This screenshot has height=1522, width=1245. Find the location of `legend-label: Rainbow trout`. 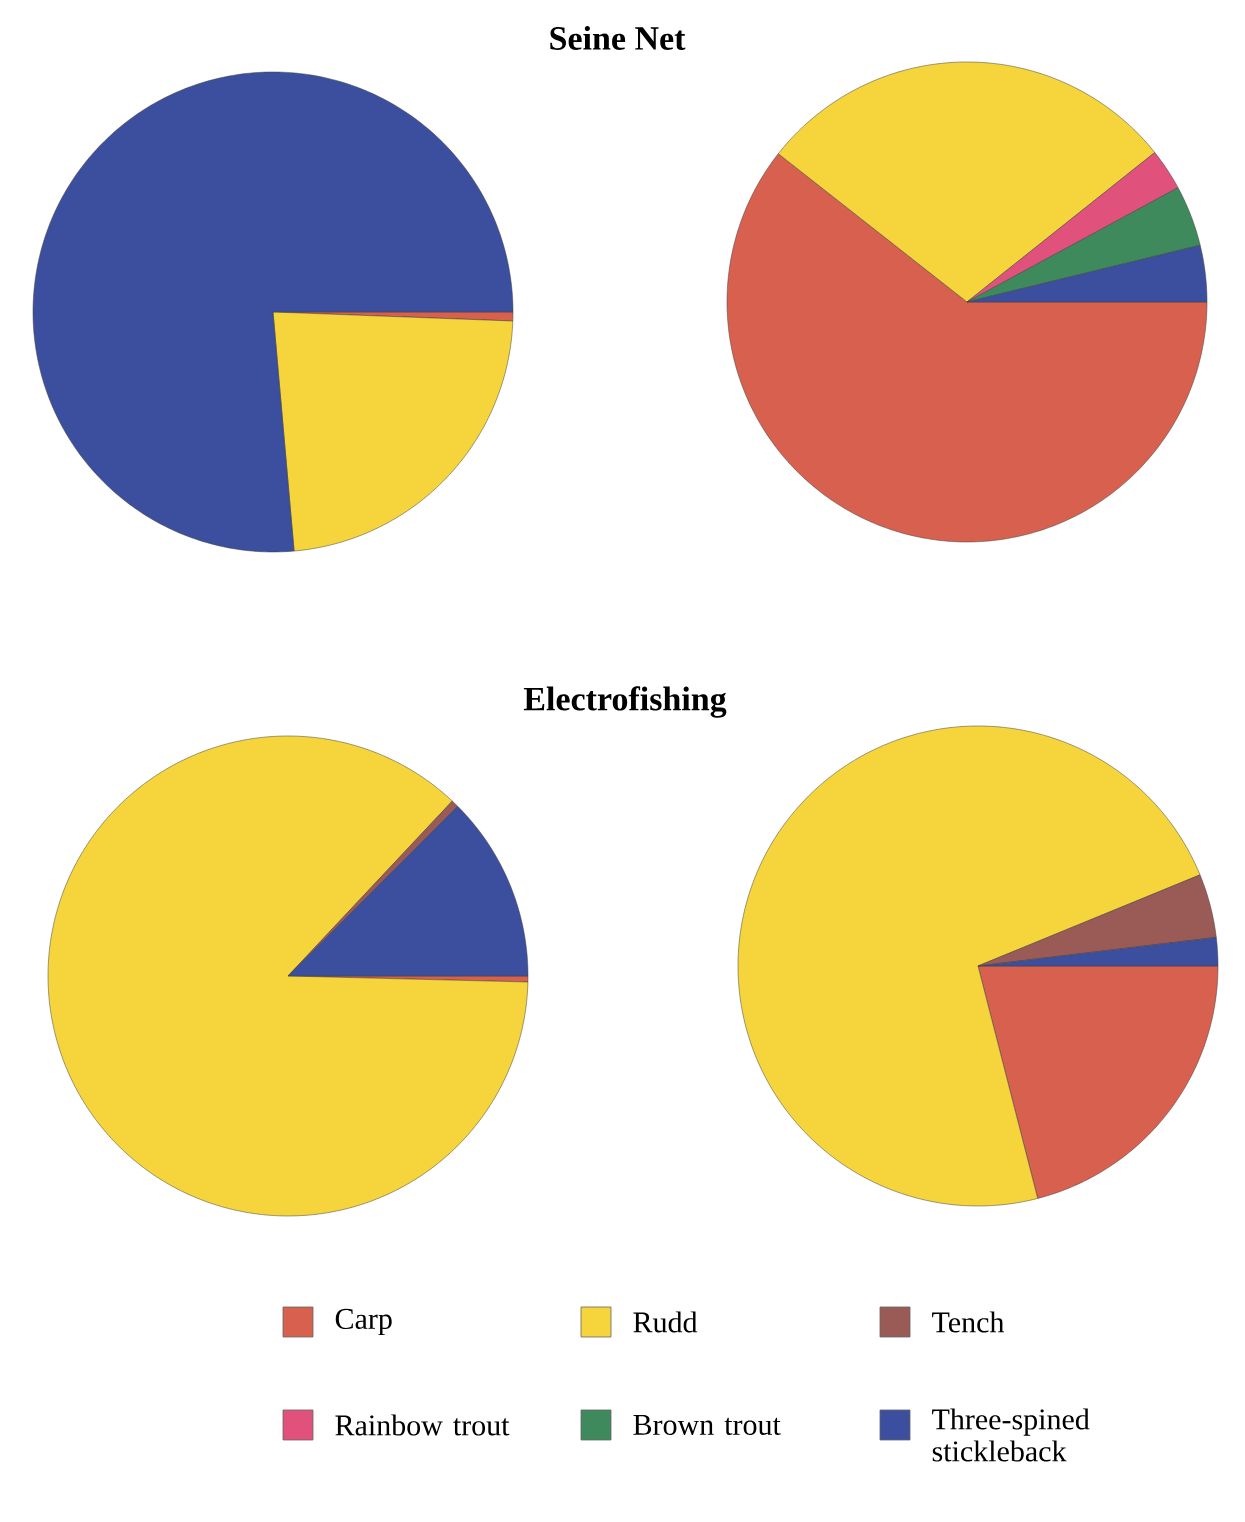

legend-label: Rainbow trout is located at coordinates (422, 1425).